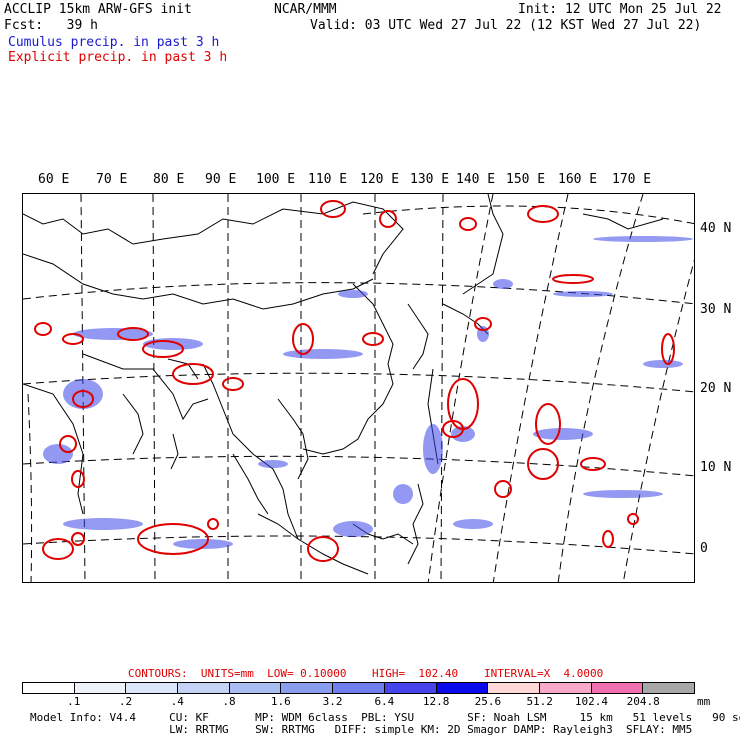 Image resolution: width=740 pixels, height=740 pixels. I want to click on legend-tick: 12.8, so click(436, 701).